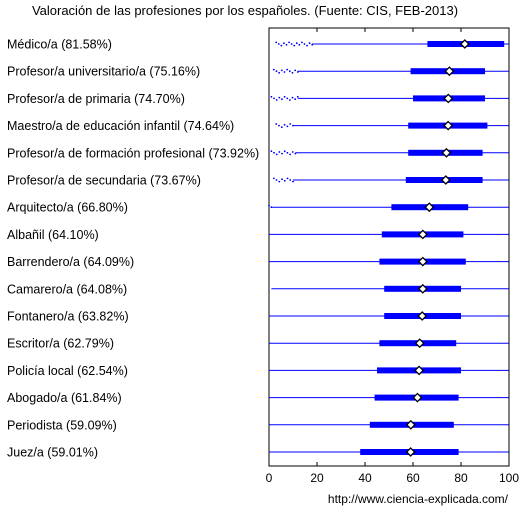  What do you see at coordinates (64, 398) in the screenshot?
I see `category-label: Abogado/a (61.84%)` at bounding box center [64, 398].